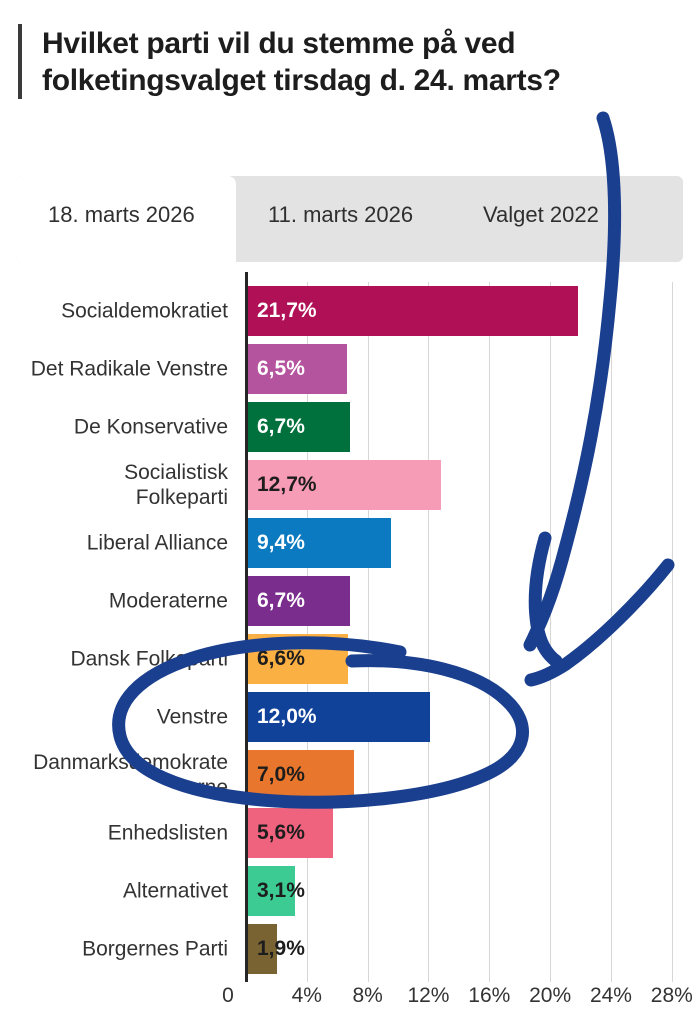 The height and width of the screenshot is (1034, 700). Describe the element at coordinates (176, 485) in the screenshot. I see `bar-category-label: Socialistisk Folkeparti` at that location.